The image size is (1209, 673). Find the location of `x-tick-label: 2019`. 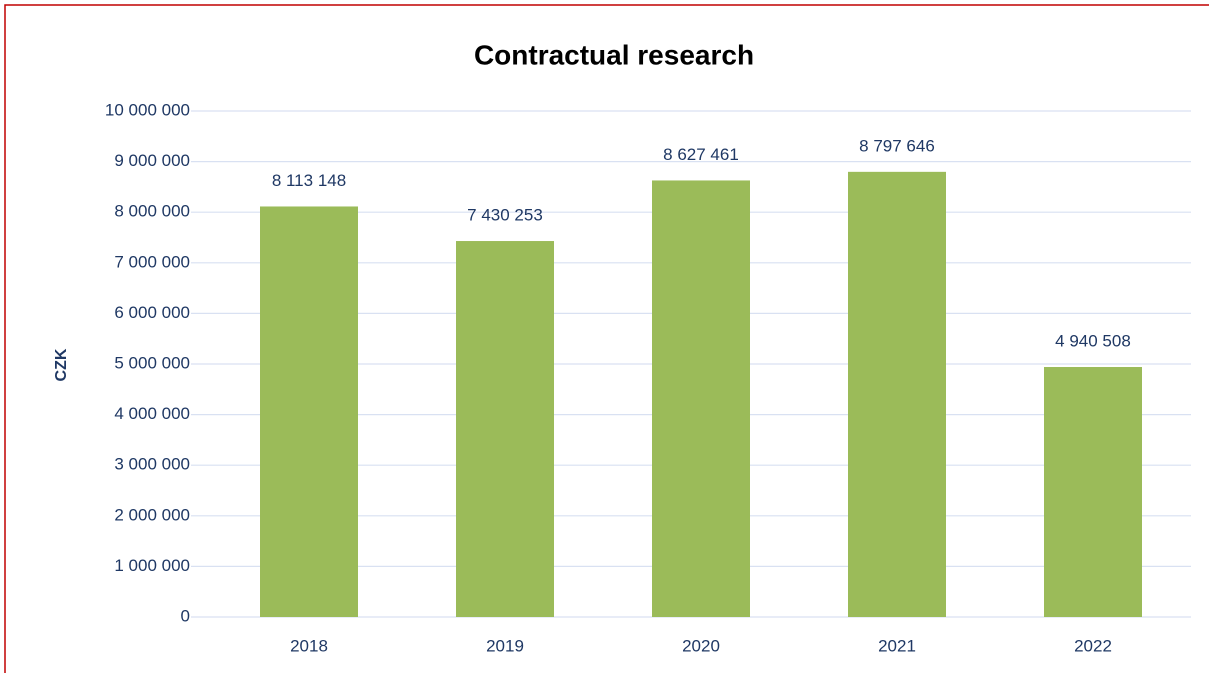

x-tick-label: 2019 is located at coordinates (505, 645).